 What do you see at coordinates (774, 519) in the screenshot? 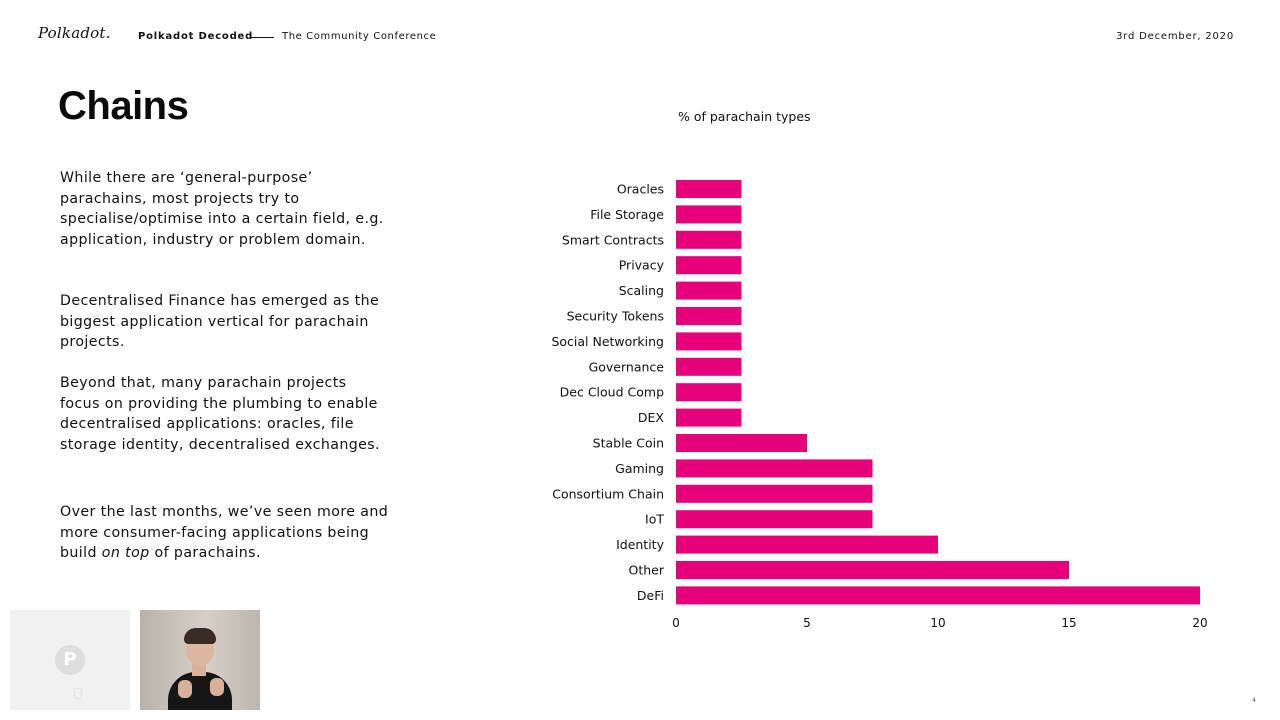
I see `bar-iot` at bounding box center [774, 519].